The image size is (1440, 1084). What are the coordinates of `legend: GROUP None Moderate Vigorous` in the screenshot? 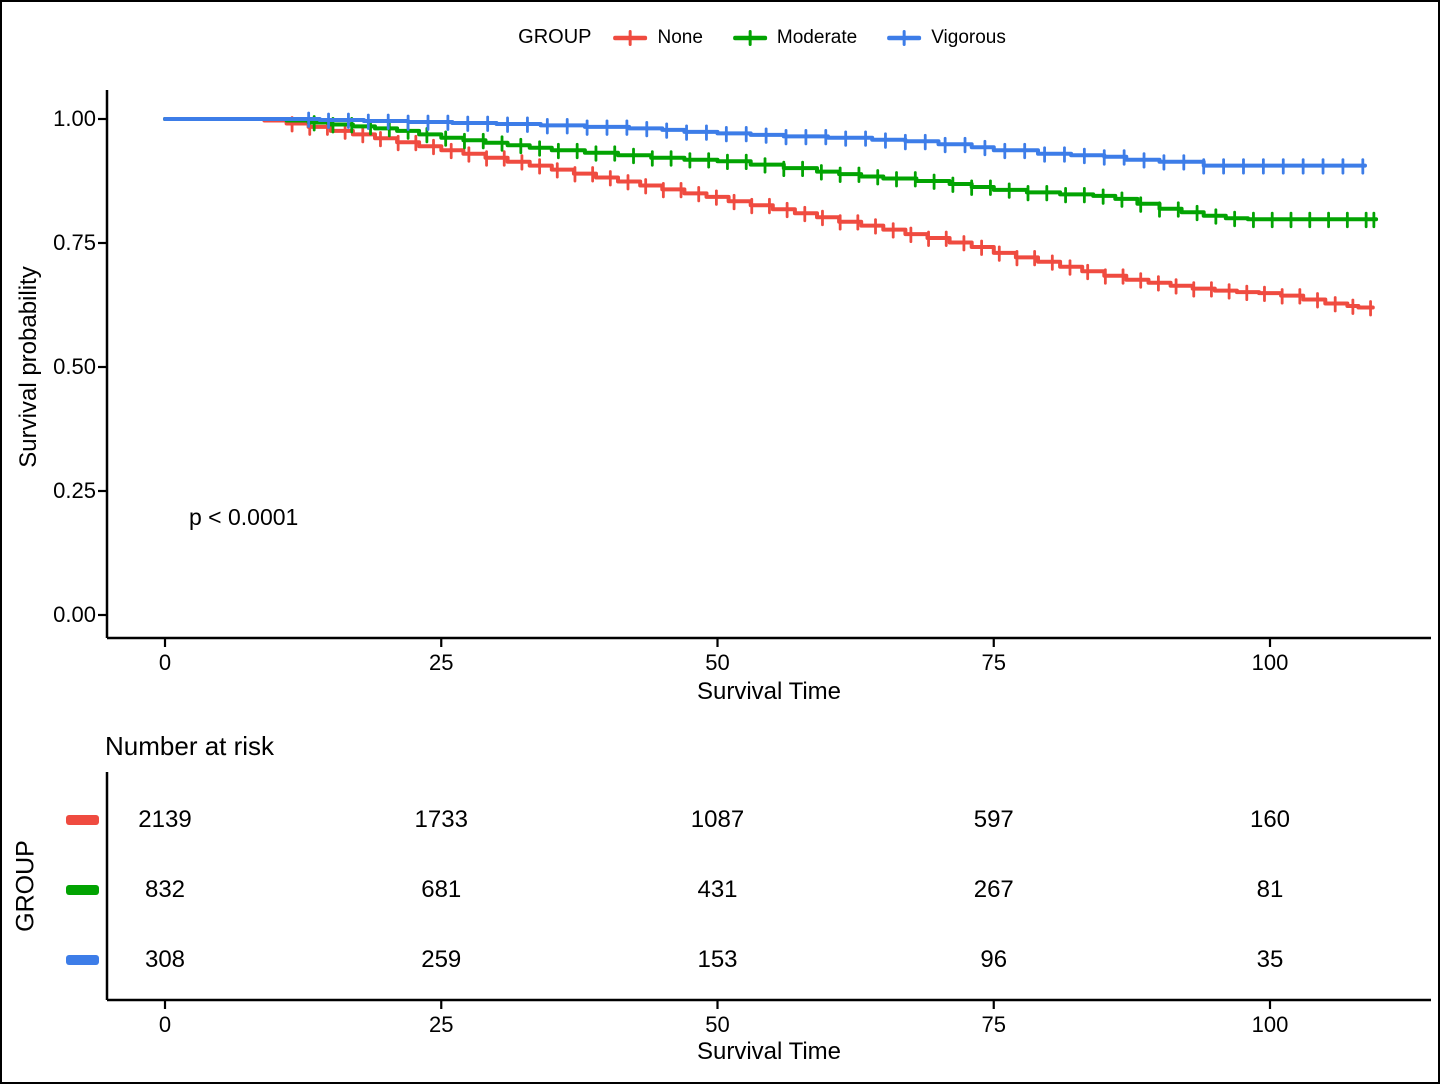 It's located at (769, 37).